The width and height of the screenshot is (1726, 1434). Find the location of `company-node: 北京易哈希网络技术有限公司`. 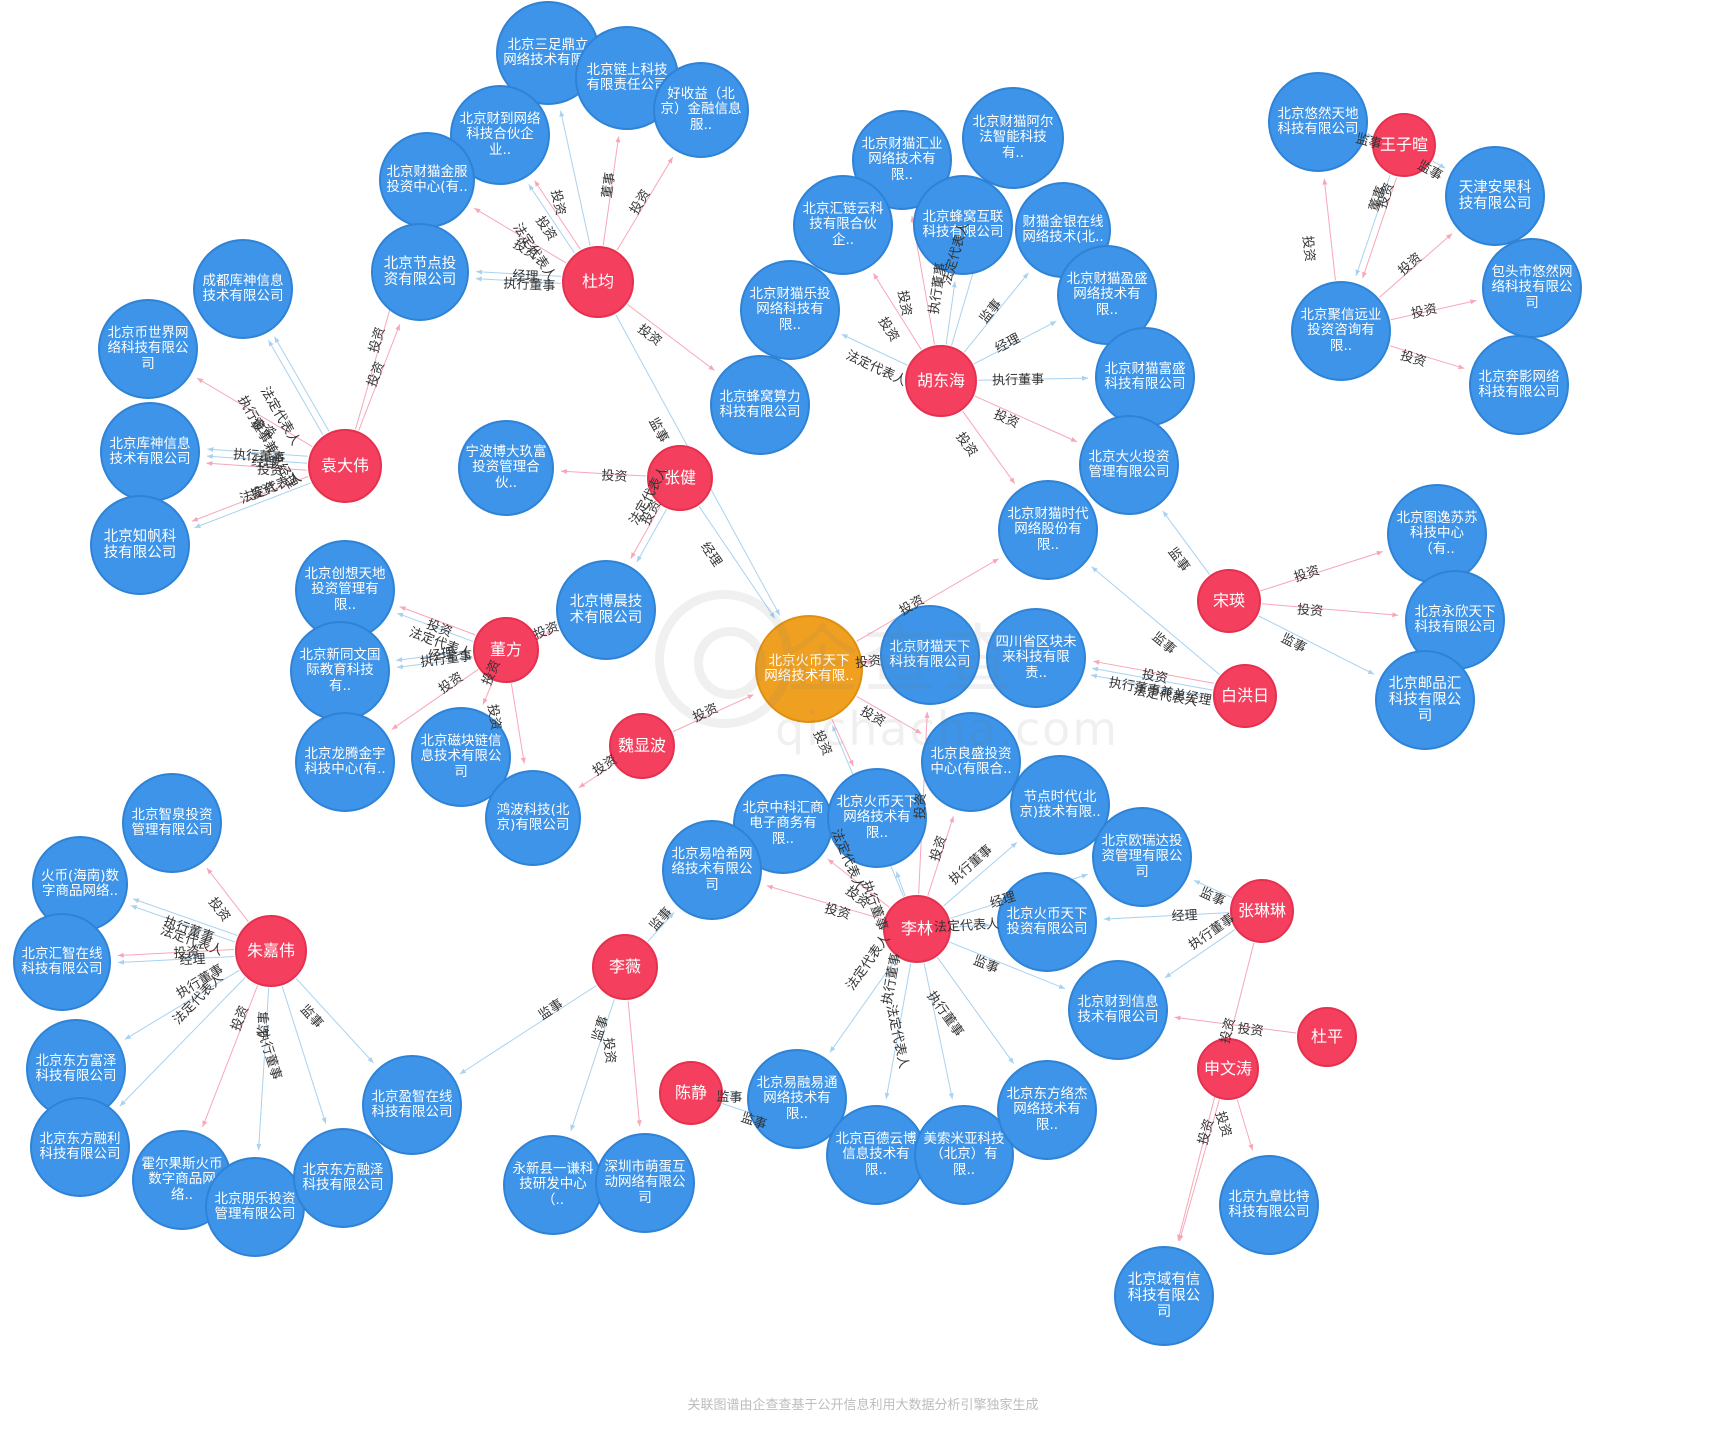

company-node: 北京易哈希网络技术有限公司 is located at coordinates (712, 870).